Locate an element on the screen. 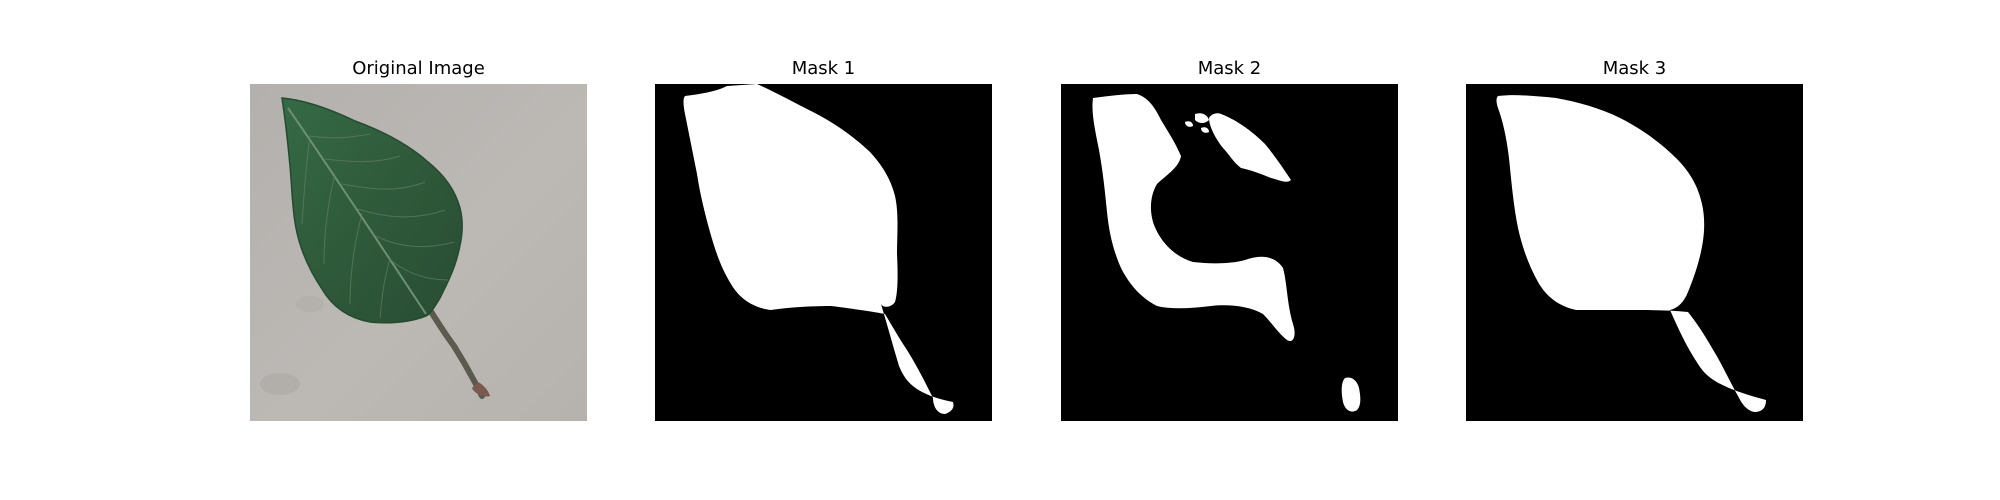 This screenshot has width=2000, height=500. leaf-stem is located at coordinates (456, 353).